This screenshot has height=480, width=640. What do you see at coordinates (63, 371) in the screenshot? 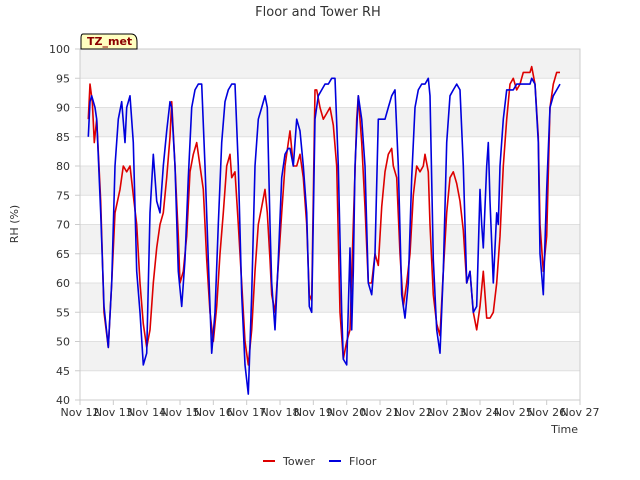
I see `y-tick-label: 45` at bounding box center [63, 371].